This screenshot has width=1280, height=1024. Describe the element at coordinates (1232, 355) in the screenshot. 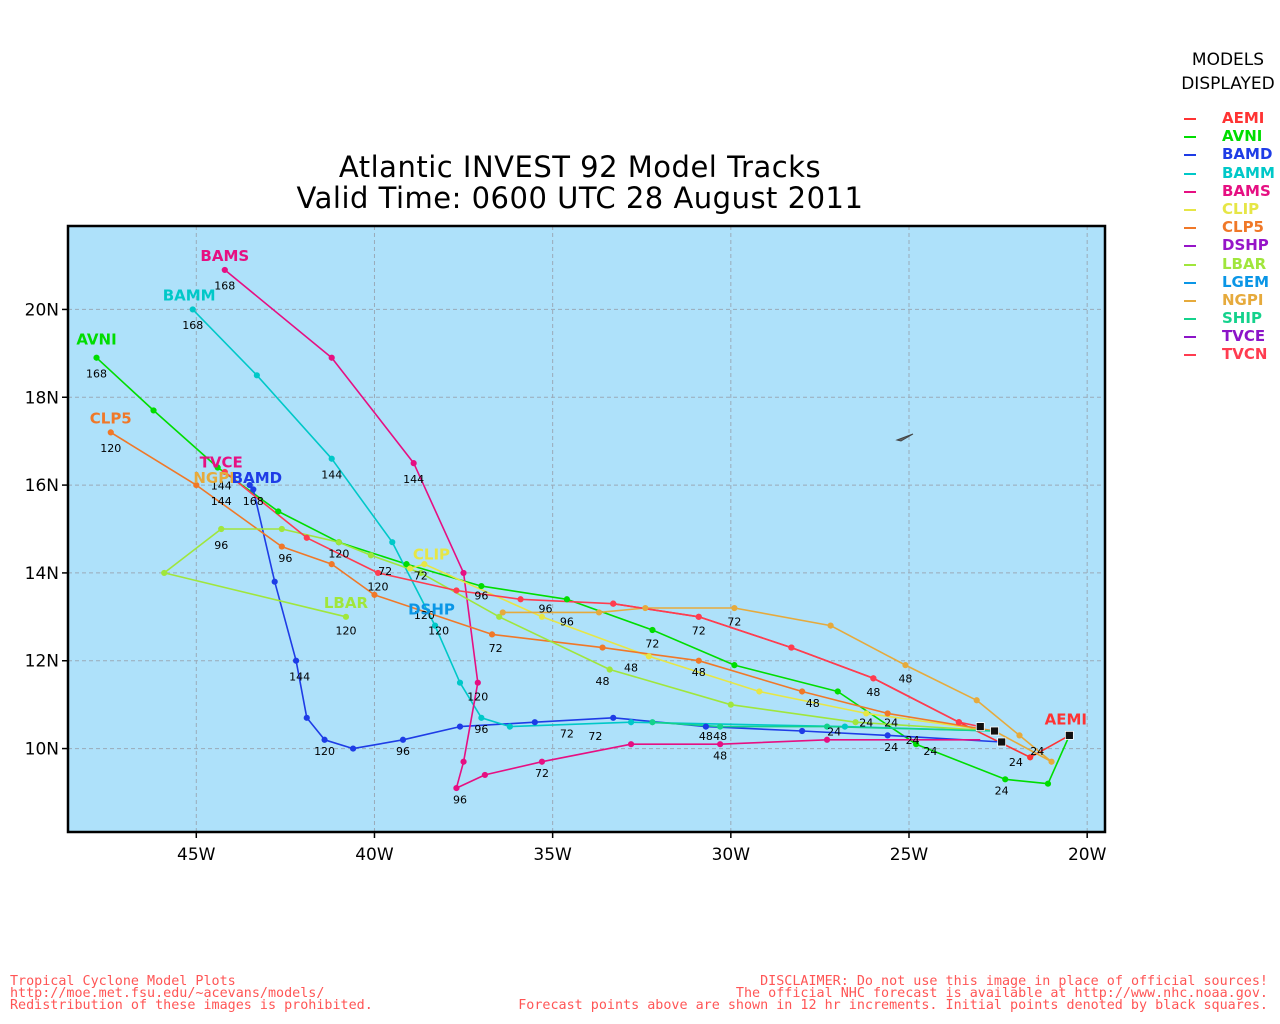

I see `legend-item-tvcn: TVCN` at that location.